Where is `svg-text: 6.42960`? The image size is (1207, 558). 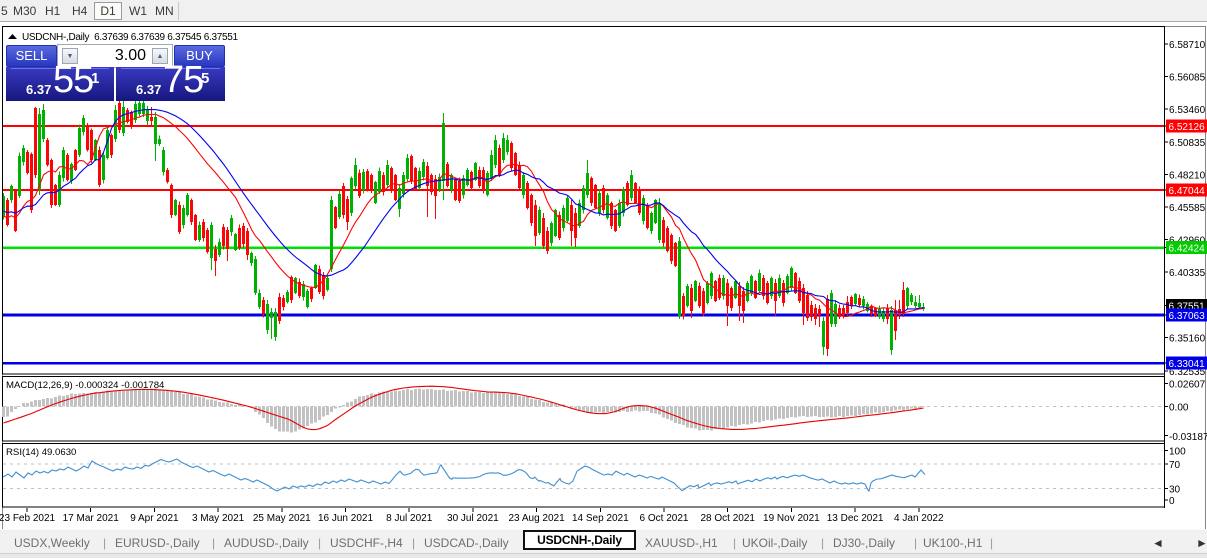 svg-text: 6.42960 is located at coordinates (1187, 241).